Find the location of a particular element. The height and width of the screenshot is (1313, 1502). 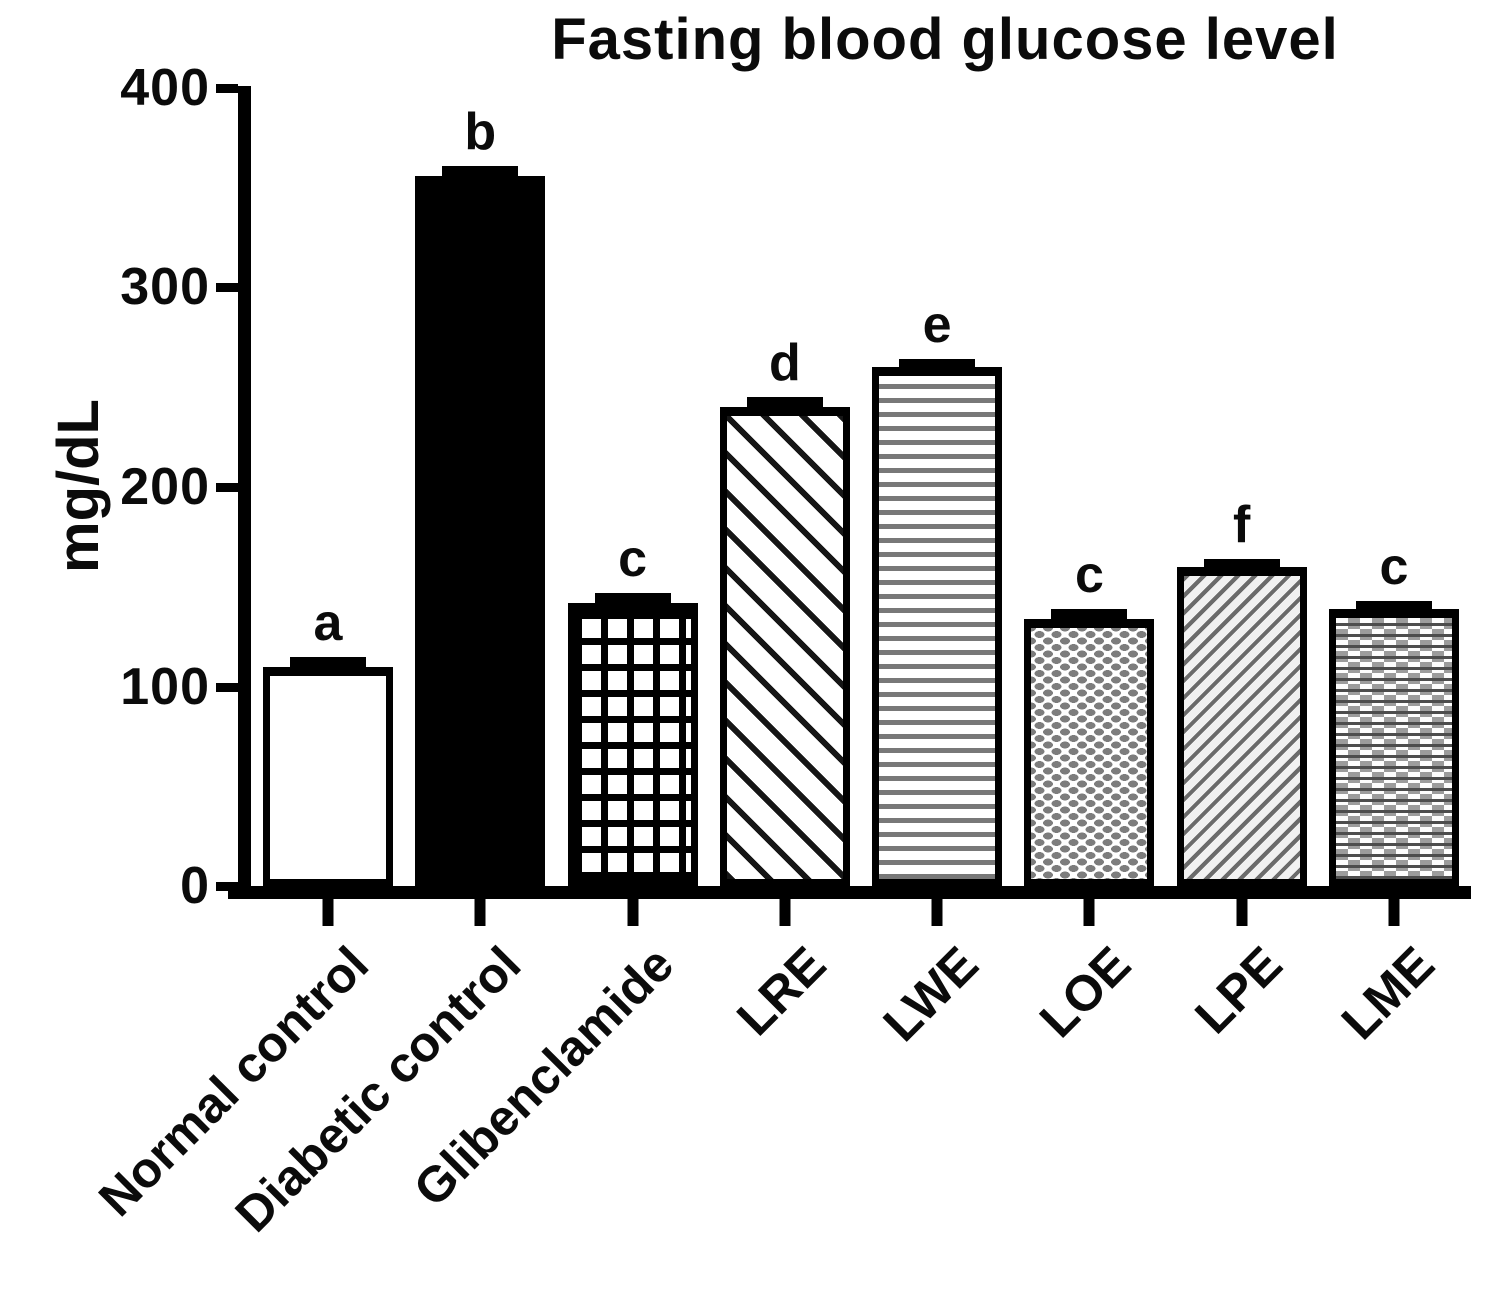

y-tick-row: 300 is located at coordinates (139, 287).